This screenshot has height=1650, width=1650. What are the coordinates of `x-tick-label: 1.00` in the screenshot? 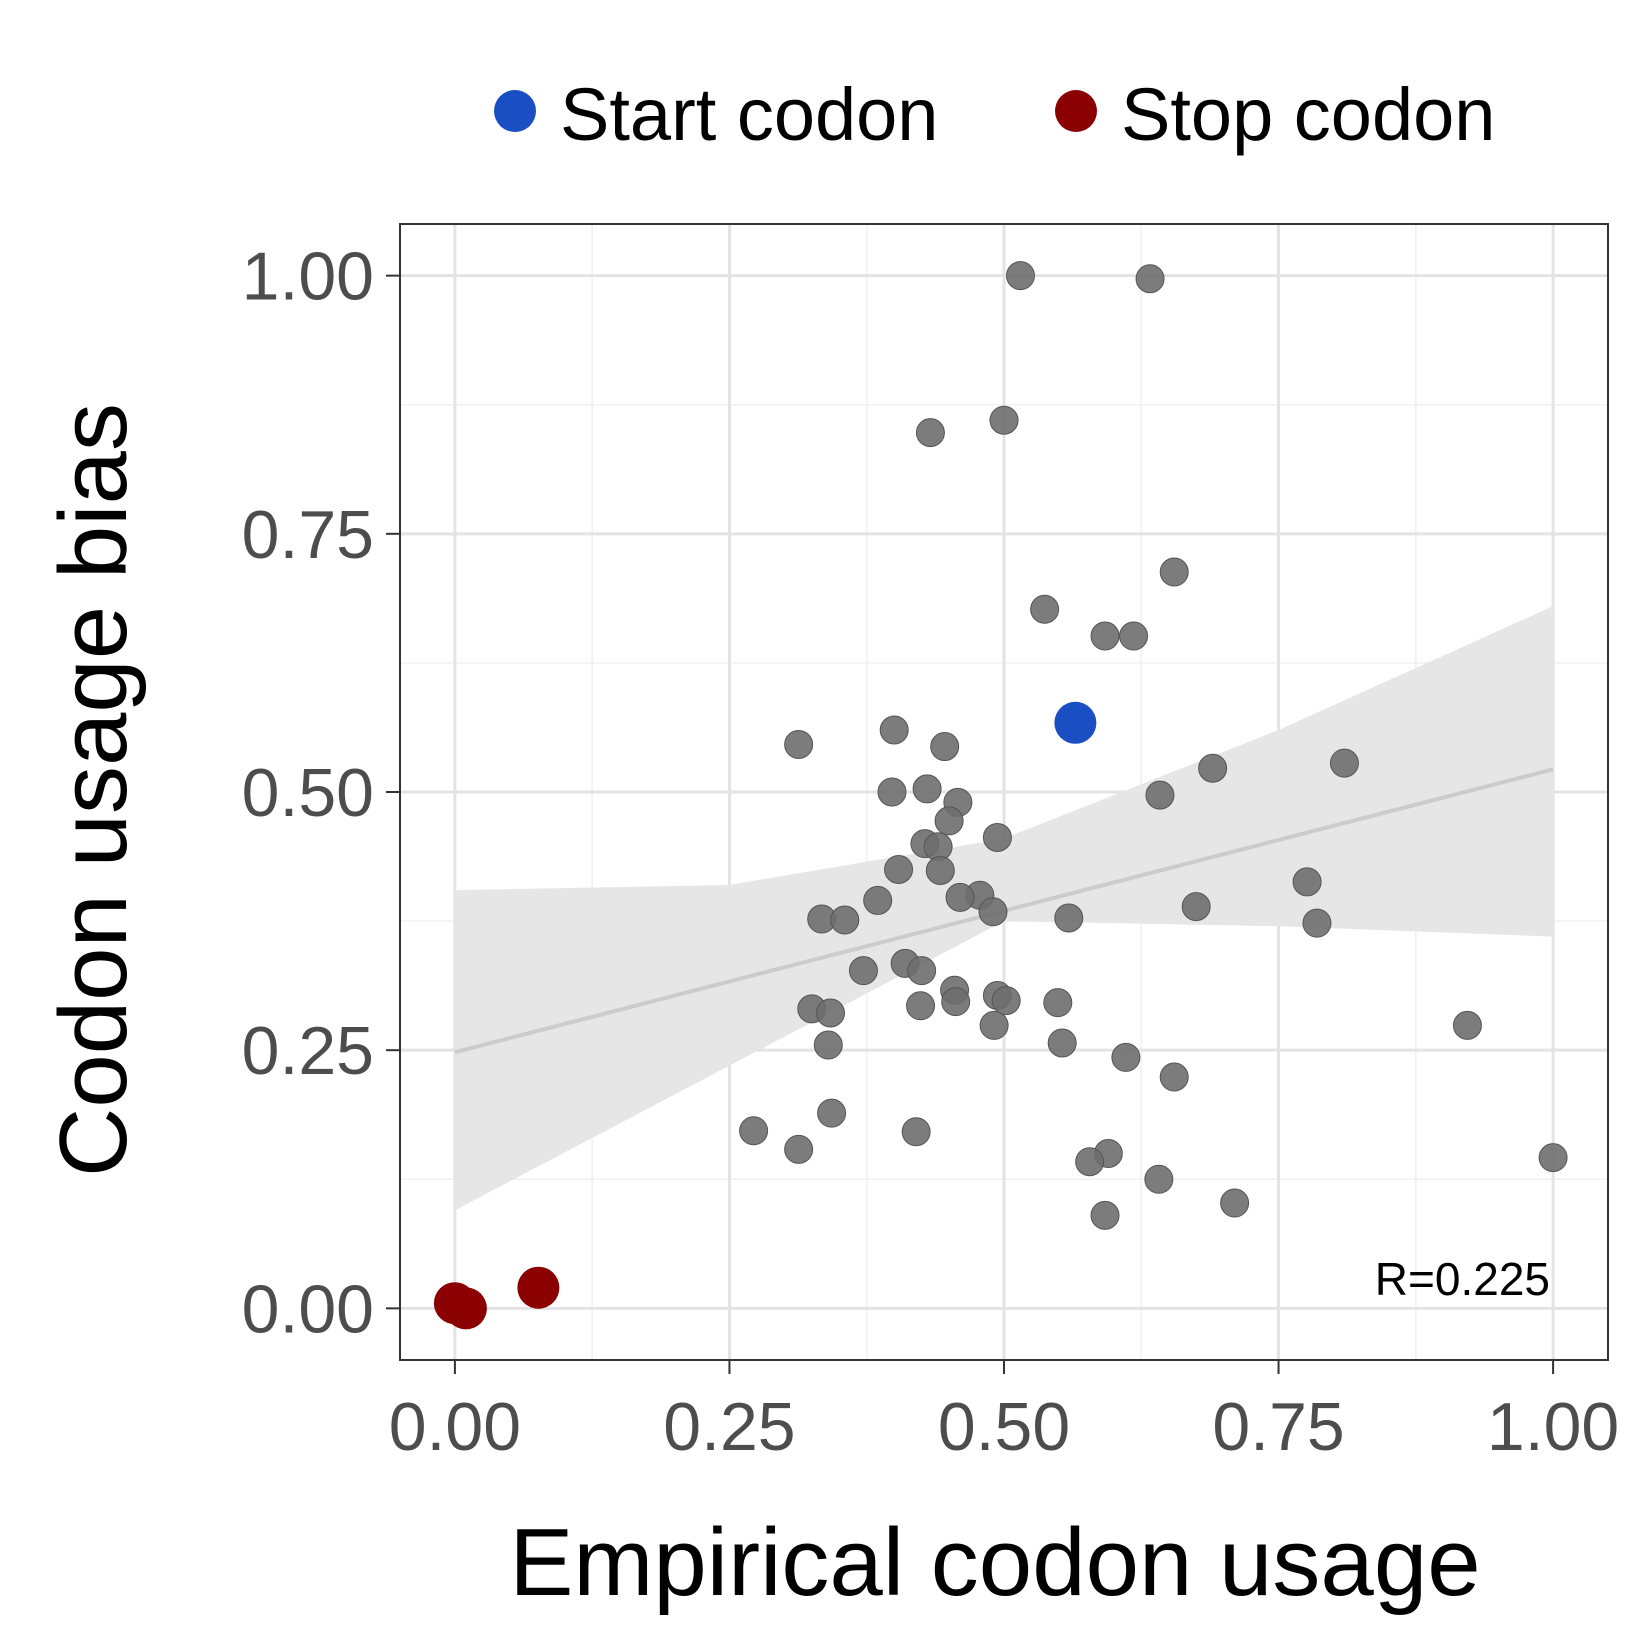 It's located at (1553, 1427).